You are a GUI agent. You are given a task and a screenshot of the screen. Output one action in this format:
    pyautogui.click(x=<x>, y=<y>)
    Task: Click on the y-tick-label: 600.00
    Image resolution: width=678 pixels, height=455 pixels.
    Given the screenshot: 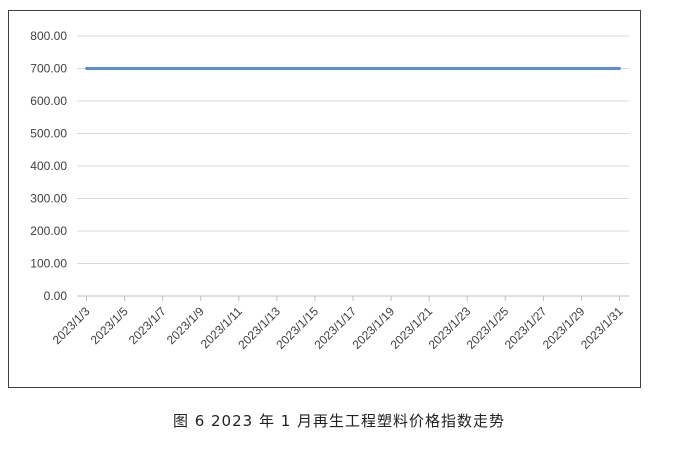 What is the action you would take?
    pyautogui.click(x=48, y=101)
    